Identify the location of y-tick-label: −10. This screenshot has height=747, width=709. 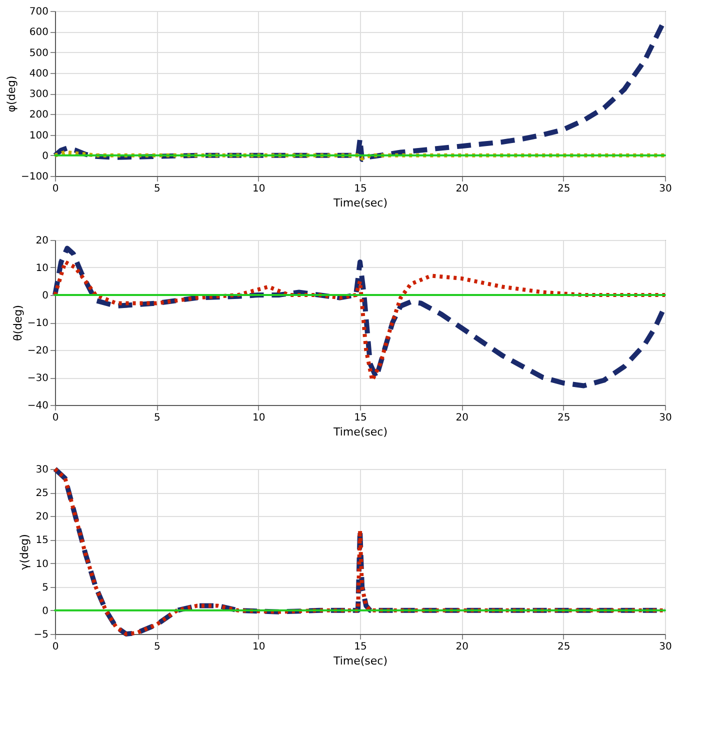
(37, 323).